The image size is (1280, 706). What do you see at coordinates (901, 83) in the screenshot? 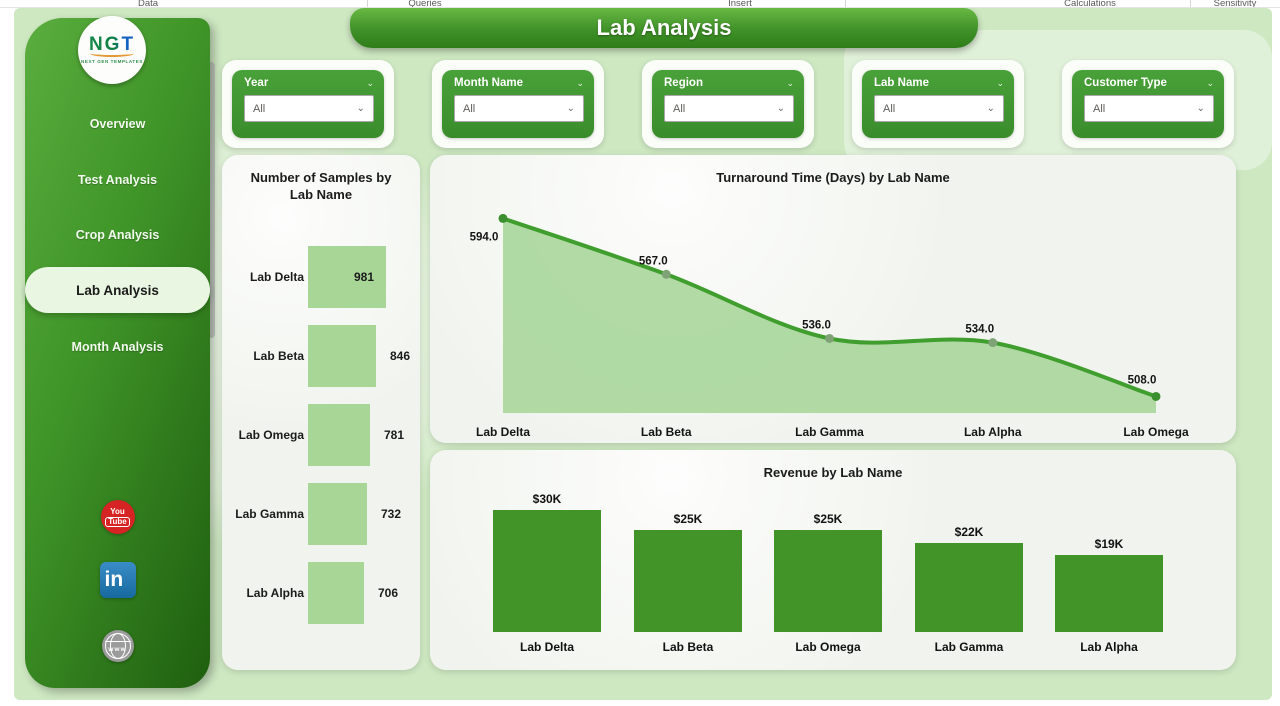
I see `slicer-label: Lab Name` at bounding box center [901, 83].